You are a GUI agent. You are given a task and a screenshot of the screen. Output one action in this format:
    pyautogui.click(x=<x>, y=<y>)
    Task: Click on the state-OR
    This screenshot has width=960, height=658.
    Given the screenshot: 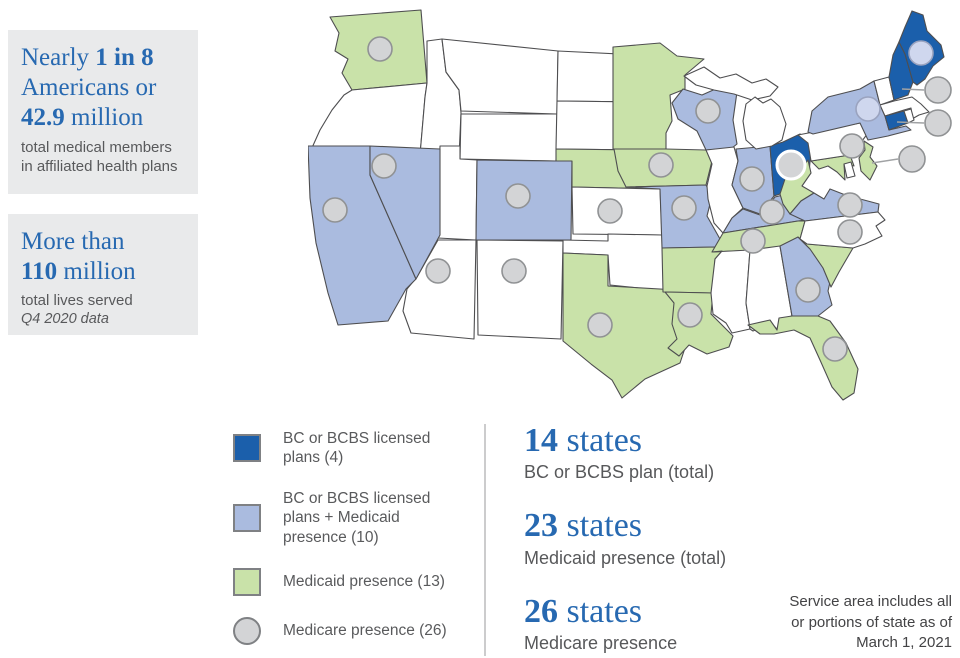 What is the action you would take?
    pyautogui.click(x=369, y=119)
    